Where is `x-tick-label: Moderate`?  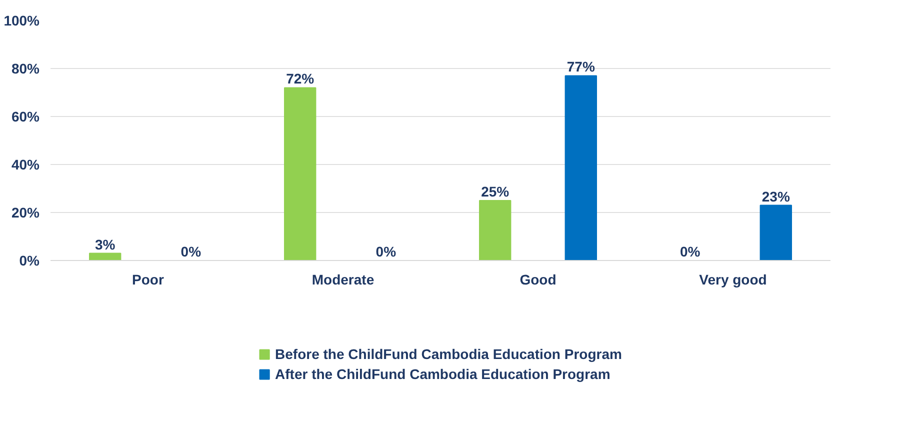
x-tick-label: Moderate is located at coordinates (343, 280).